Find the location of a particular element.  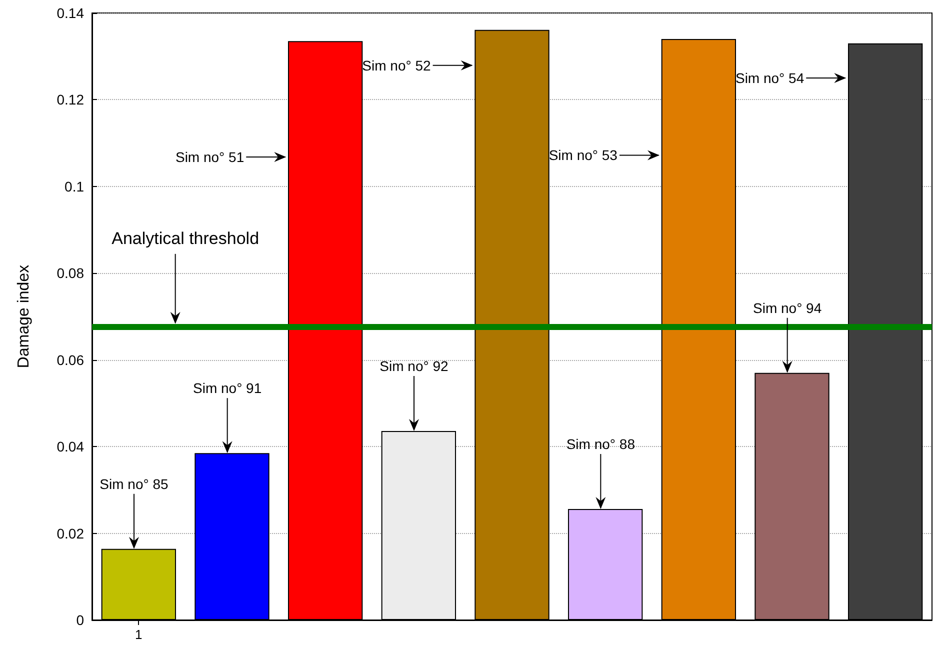

annotation: Sim no° 52 is located at coordinates (397, 65).